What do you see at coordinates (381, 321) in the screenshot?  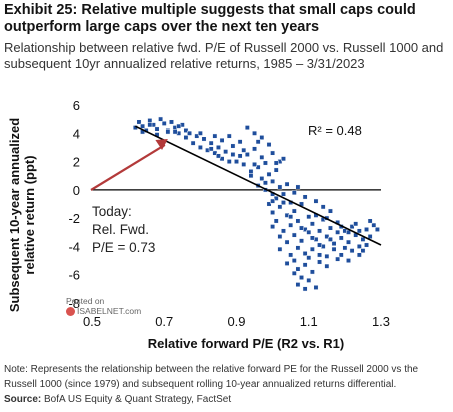 I see `x-tick-label: 1.3` at bounding box center [381, 321].